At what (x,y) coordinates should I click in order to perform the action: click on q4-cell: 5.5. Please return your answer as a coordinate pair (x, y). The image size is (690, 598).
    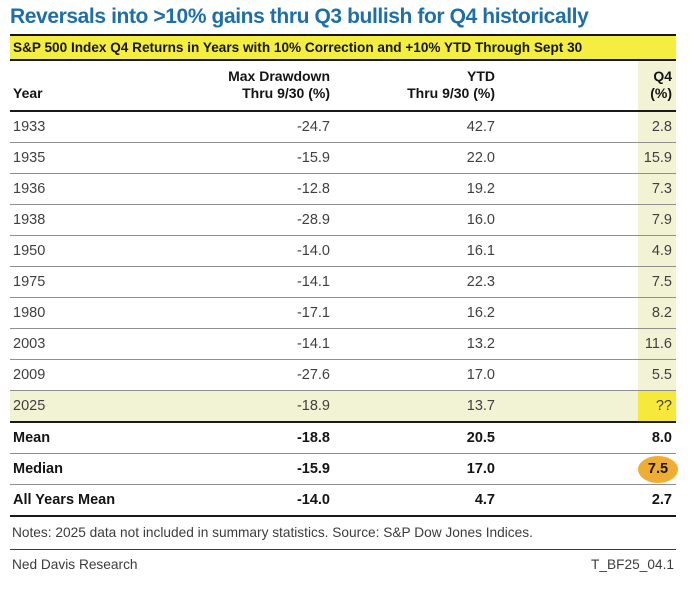
    Looking at the image, I should click on (585, 375).